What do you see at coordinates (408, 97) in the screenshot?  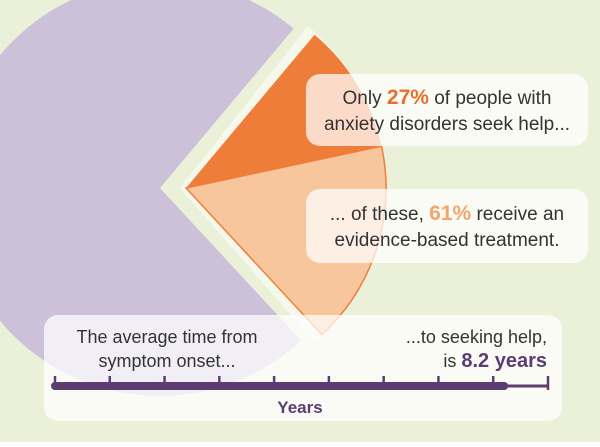 I see `highlight-value: 27%` at bounding box center [408, 97].